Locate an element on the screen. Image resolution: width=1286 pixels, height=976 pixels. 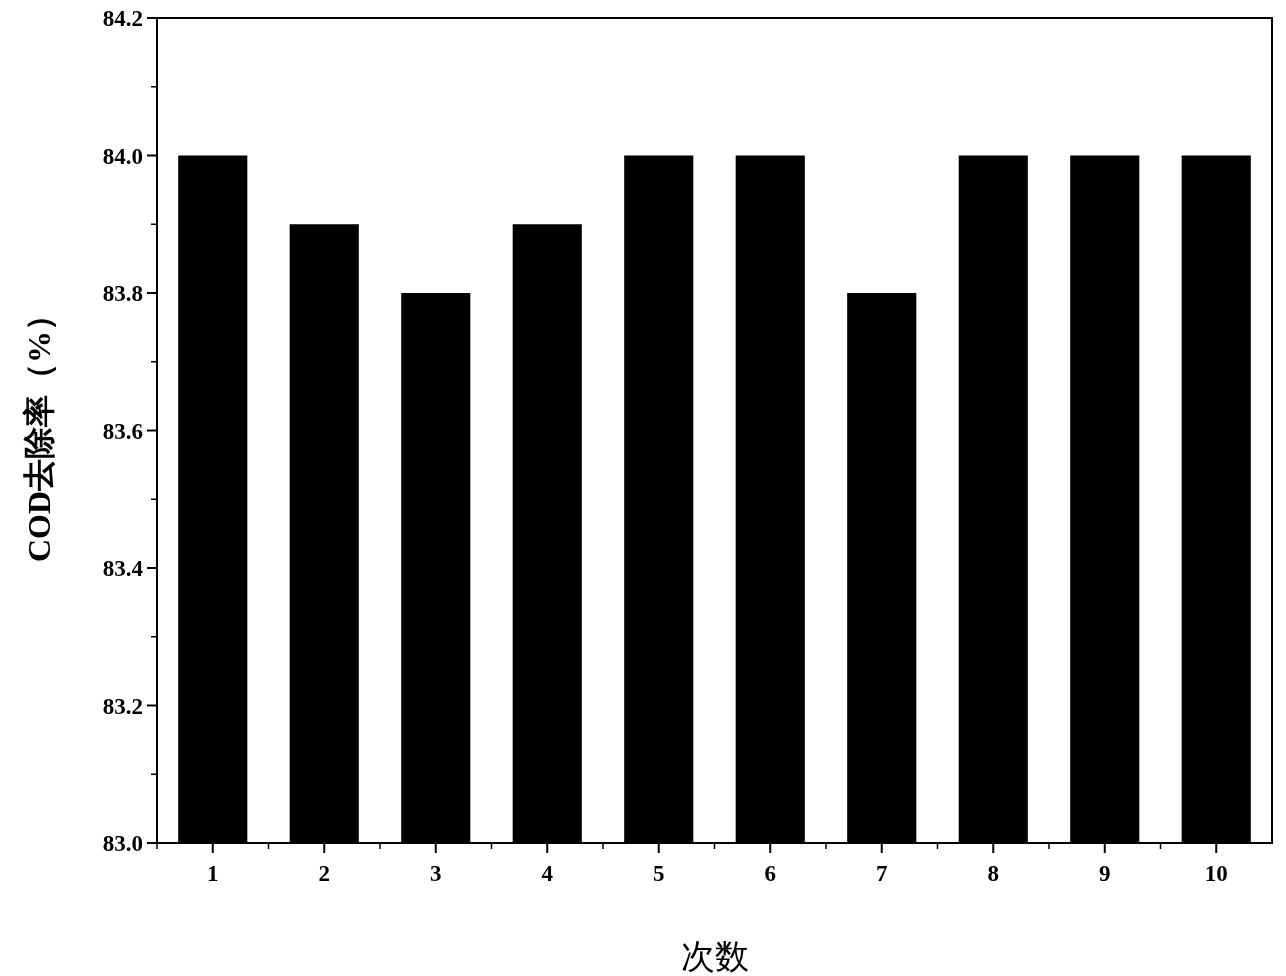
y-tick-label: 83.4 is located at coordinates (123, 568).